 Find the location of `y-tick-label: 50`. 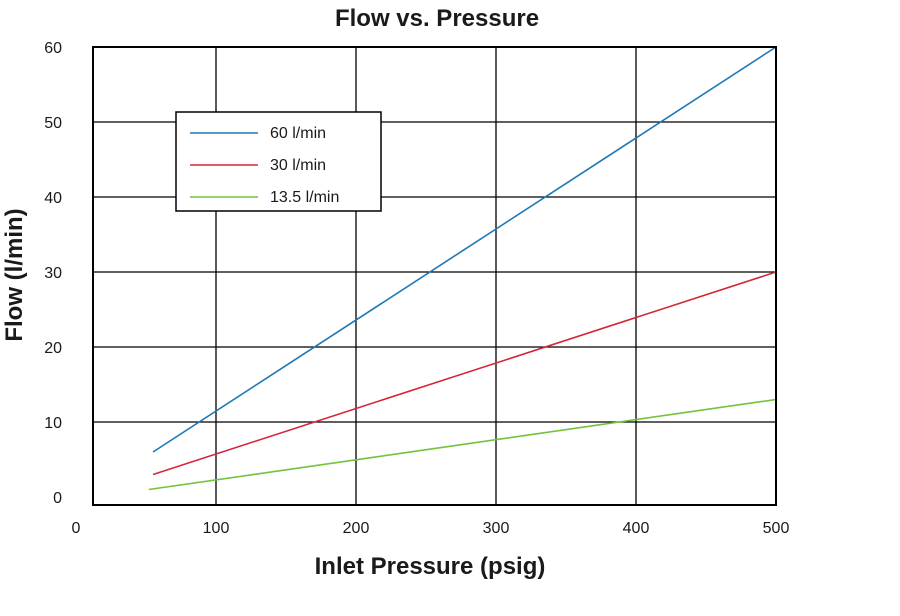

y-tick-label: 50 is located at coordinates (53, 123).